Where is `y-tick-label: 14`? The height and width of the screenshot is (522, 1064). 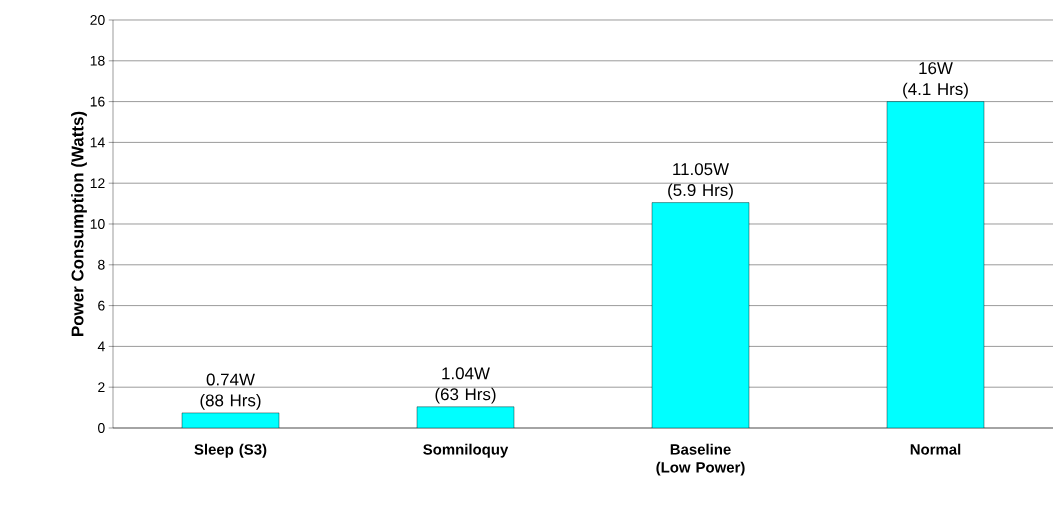 y-tick-label: 14 is located at coordinates (97, 142).